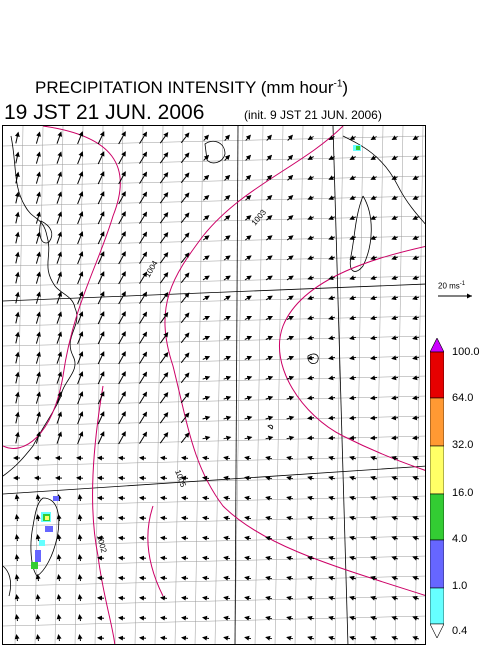 The height and width of the screenshot is (650, 500). I want to click on colorbar-segment, so click(437, 517).